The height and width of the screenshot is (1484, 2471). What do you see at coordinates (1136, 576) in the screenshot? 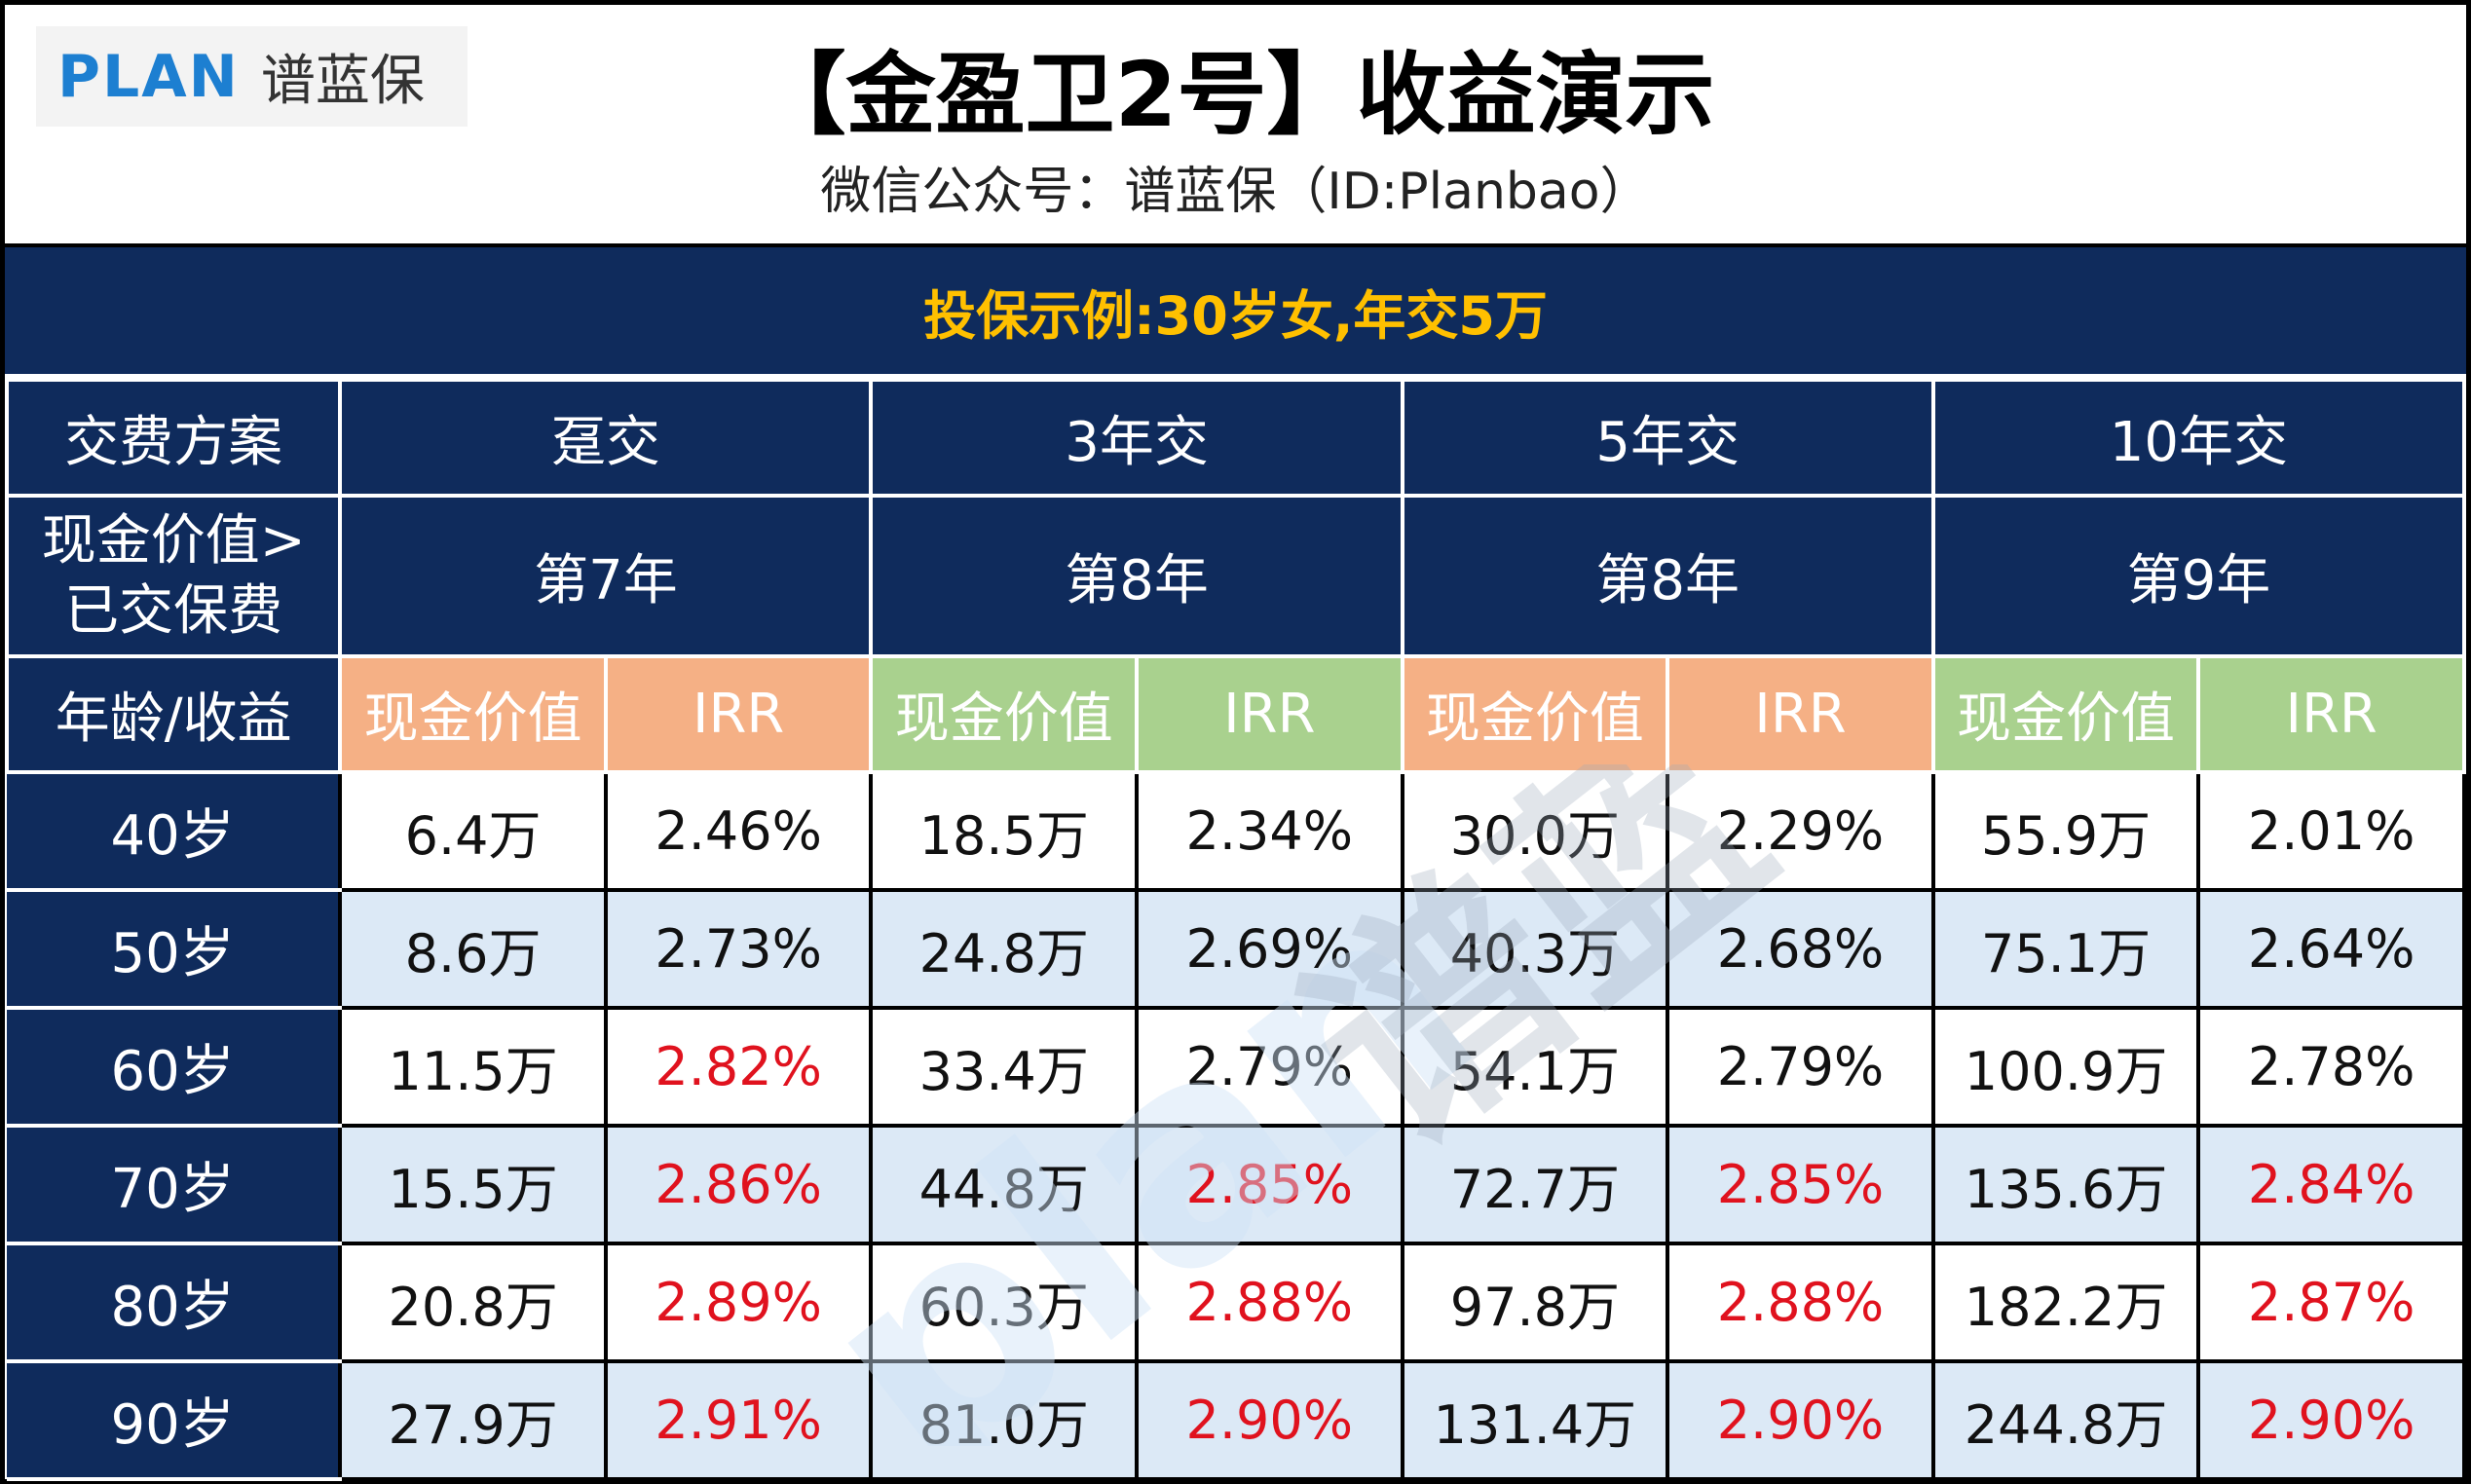
I see `breakeven-3yr: 第8年` at bounding box center [1136, 576].